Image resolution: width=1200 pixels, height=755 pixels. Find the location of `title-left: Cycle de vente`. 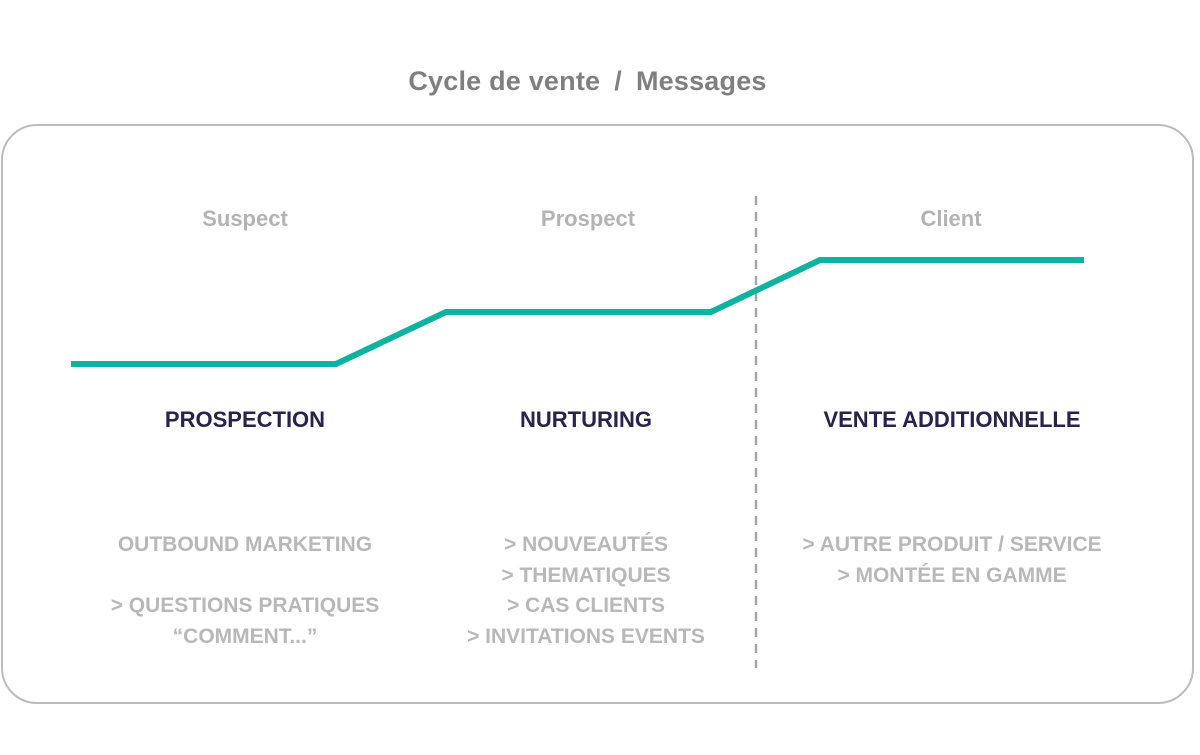

title-left: Cycle de vente is located at coordinates (504, 81).